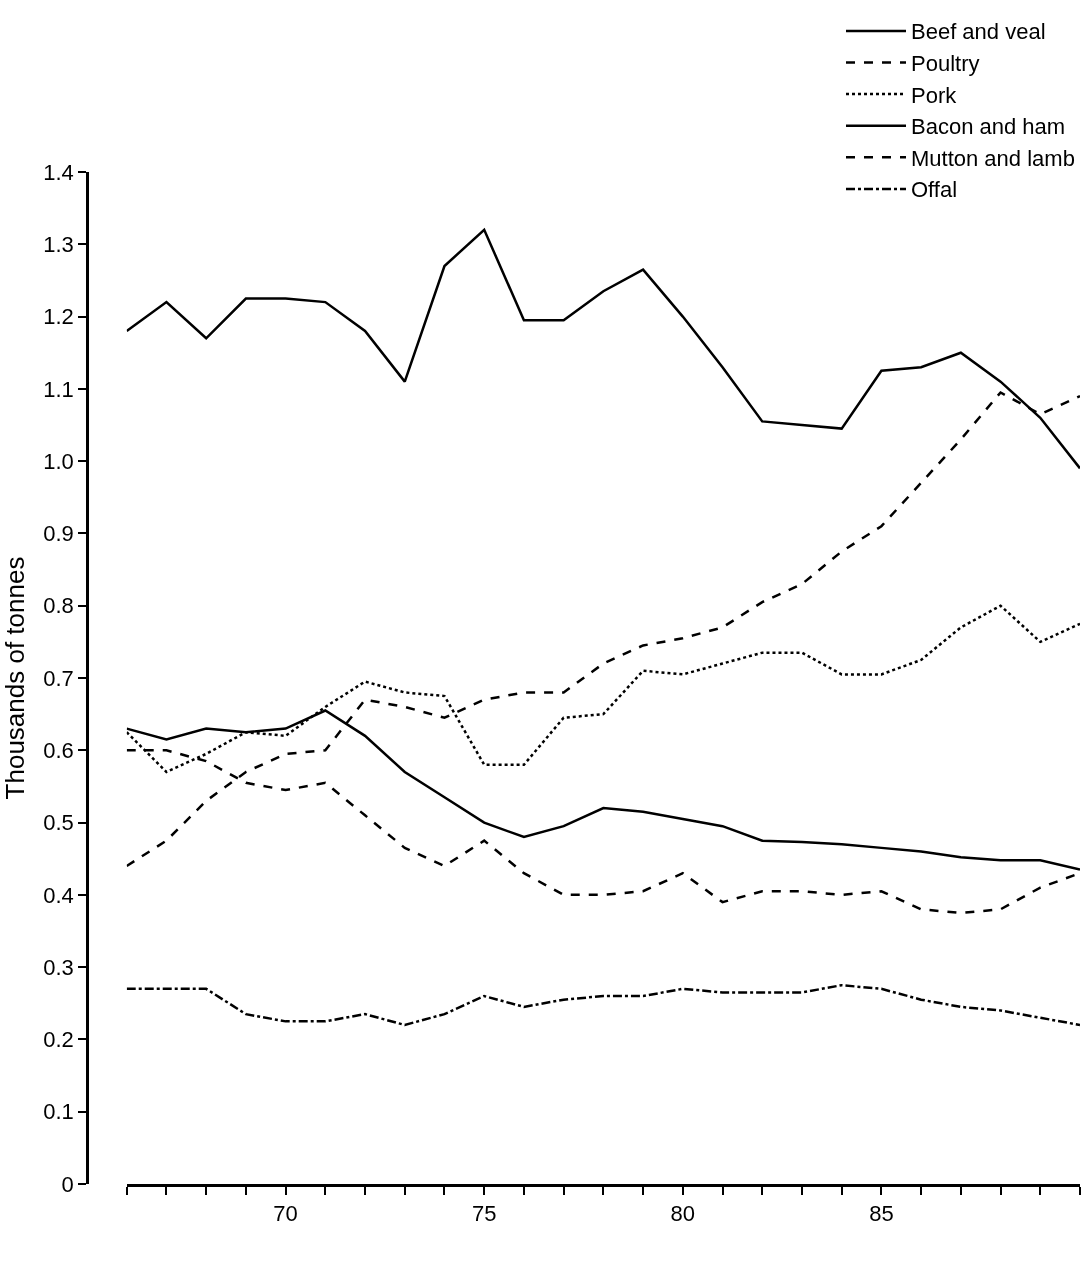 The width and height of the screenshot is (1090, 1269). Describe the element at coordinates (945, 64) in the screenshot. I see `legend-label: Poultry` at that location.